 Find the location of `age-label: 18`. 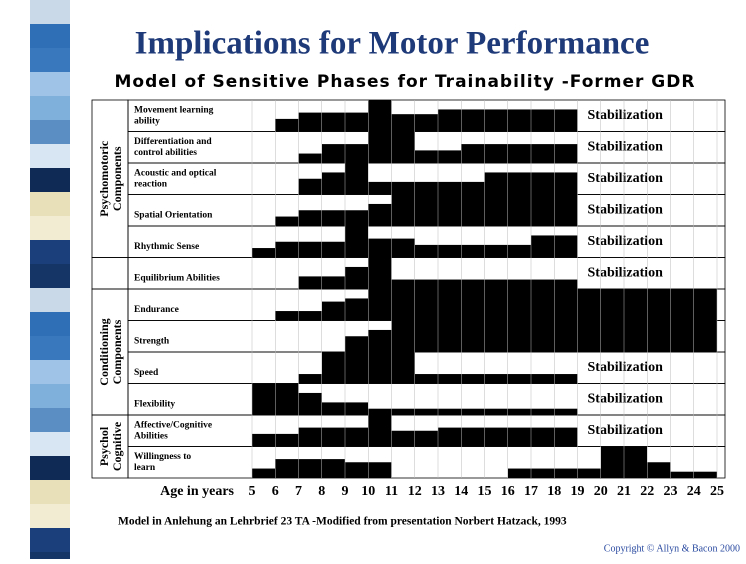

age-label: 18 is located at coordinates (554, 491).